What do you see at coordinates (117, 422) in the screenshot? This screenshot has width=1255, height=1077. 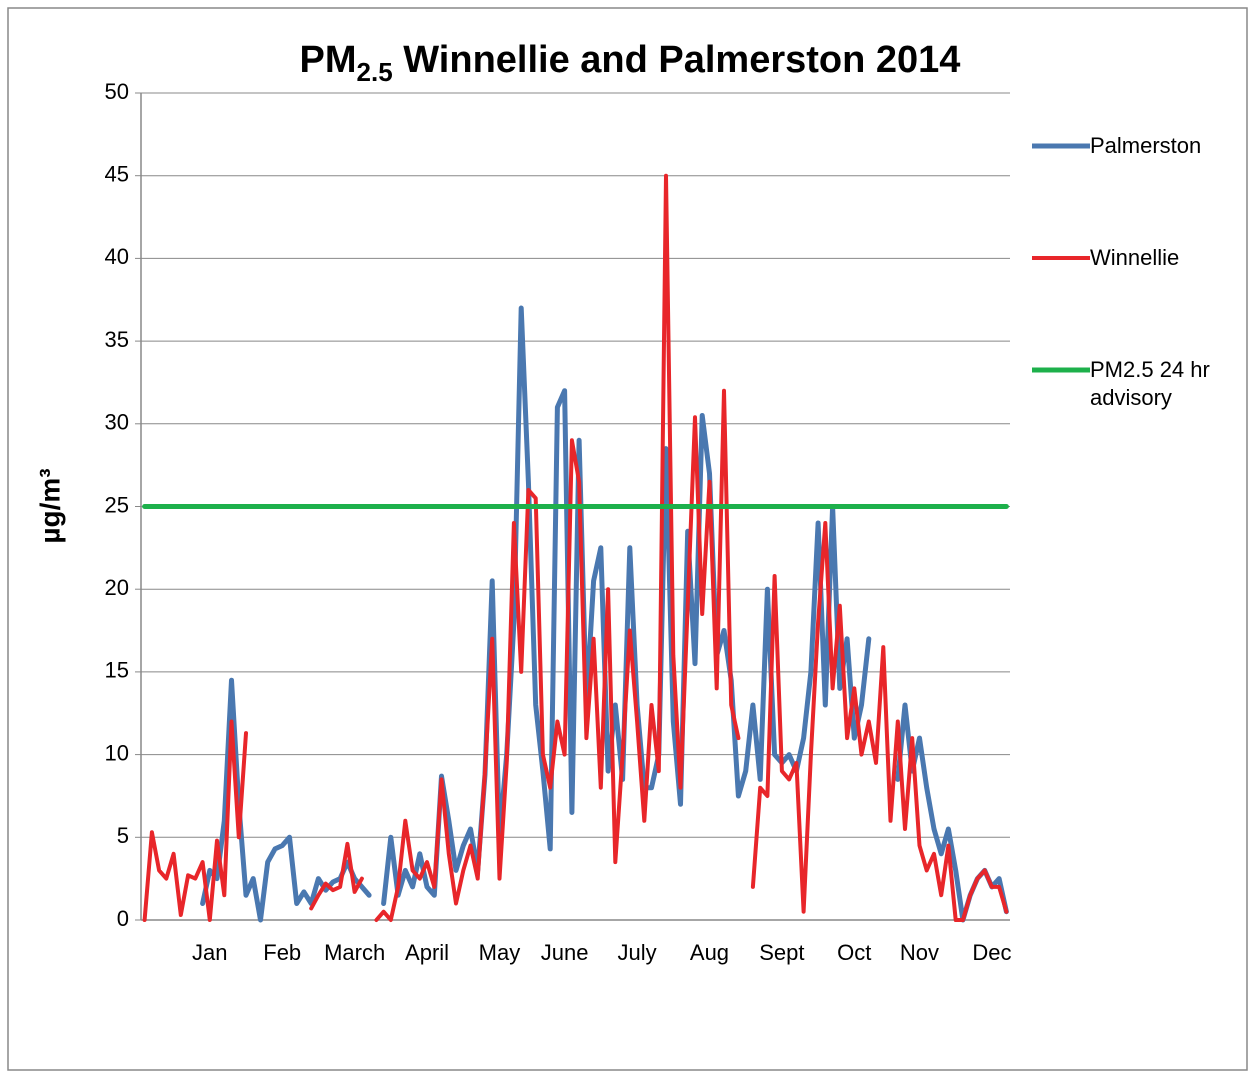 I see `y-tick-label: 30` at bounding box center [117, 422].